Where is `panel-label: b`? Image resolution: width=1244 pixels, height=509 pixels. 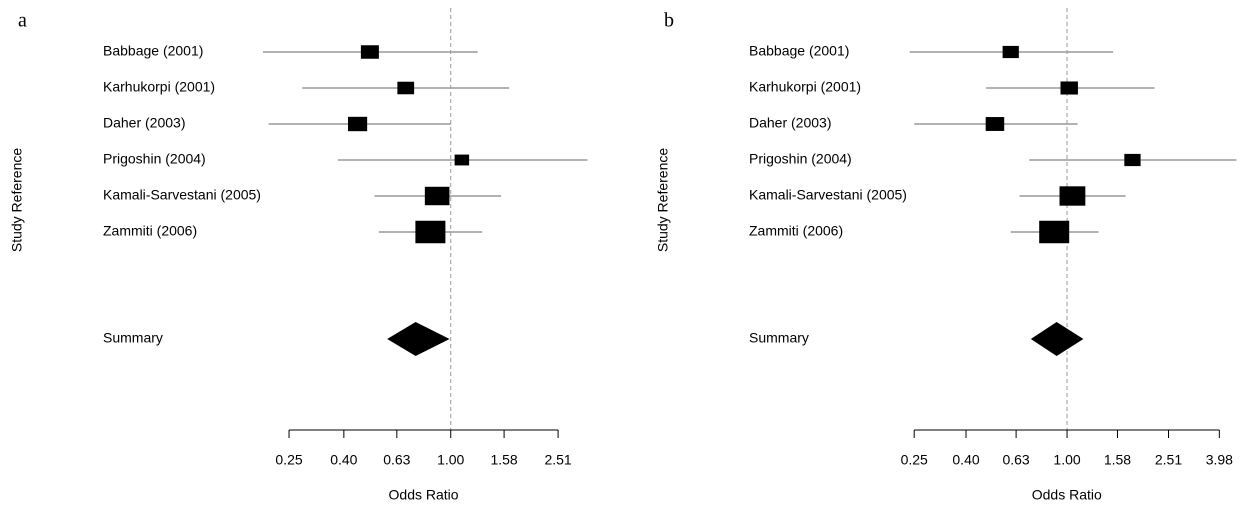 panel-label: b is located at coordinates (669, 21).